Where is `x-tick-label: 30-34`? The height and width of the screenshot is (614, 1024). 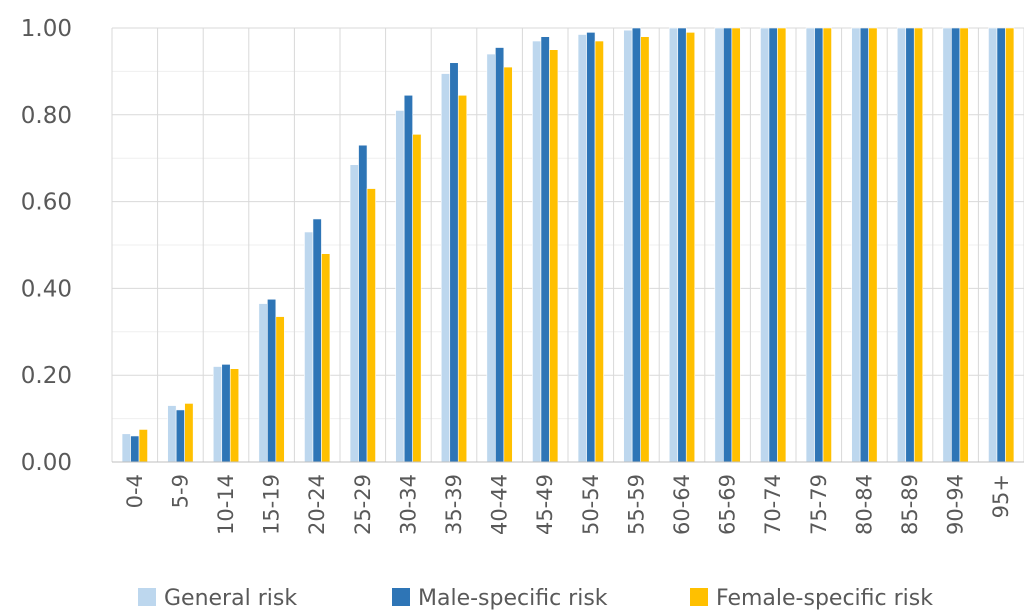
x-tick-label: 30-34 is located at coordinates (408, 504).